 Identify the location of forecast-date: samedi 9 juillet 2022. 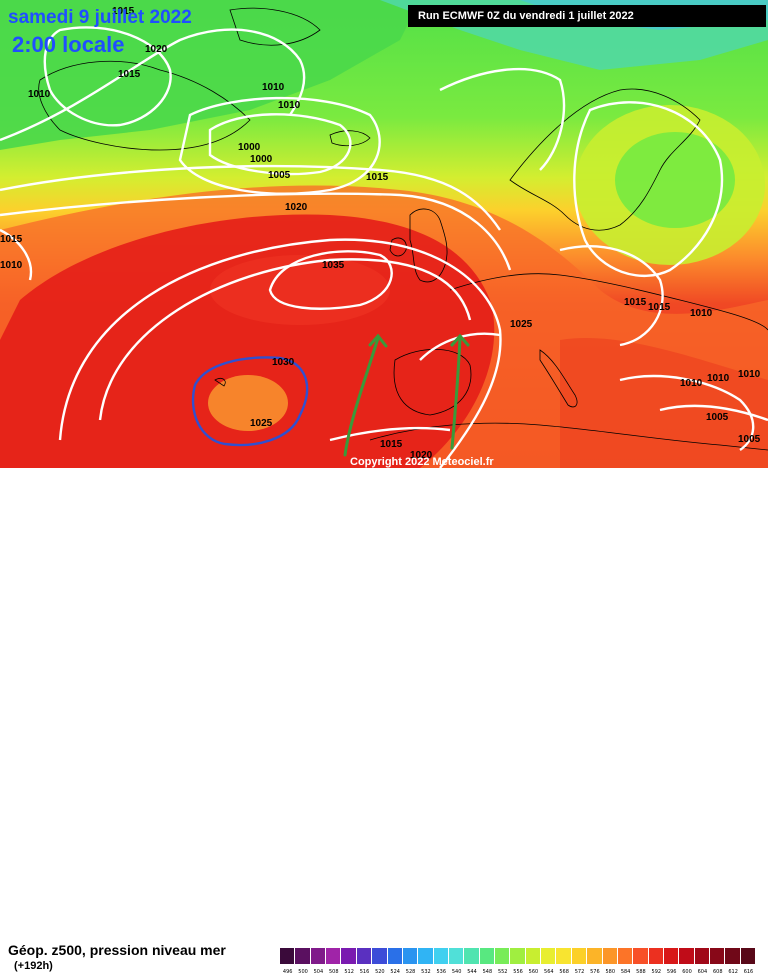
(100, 17).